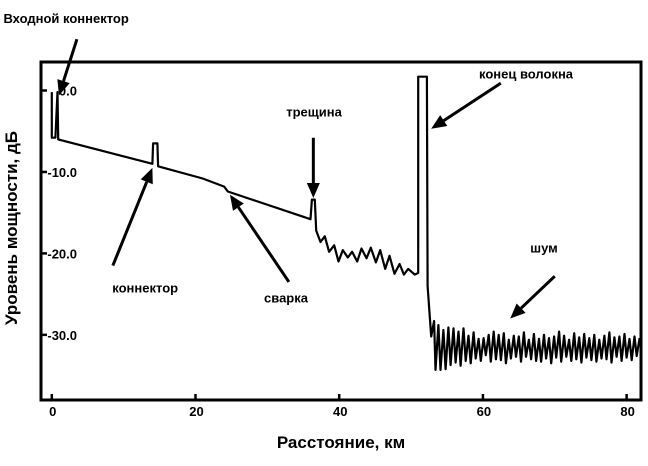  I want to click on input-connector-label: Входной коннектор, so click(65, 18).